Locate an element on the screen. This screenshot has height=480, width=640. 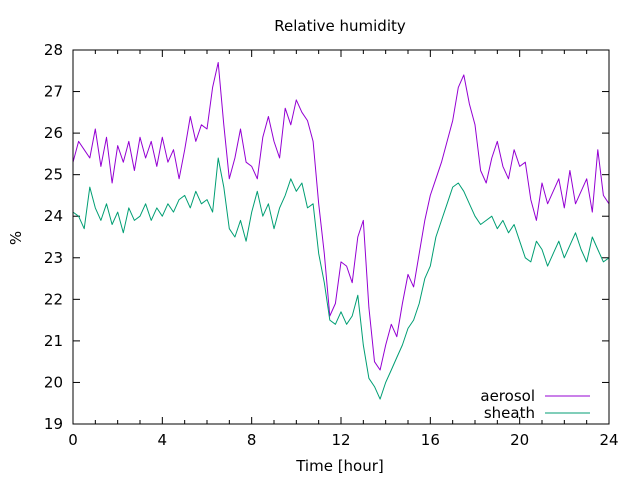
x-tick-label: 8 is located at coordinates (252, 440).